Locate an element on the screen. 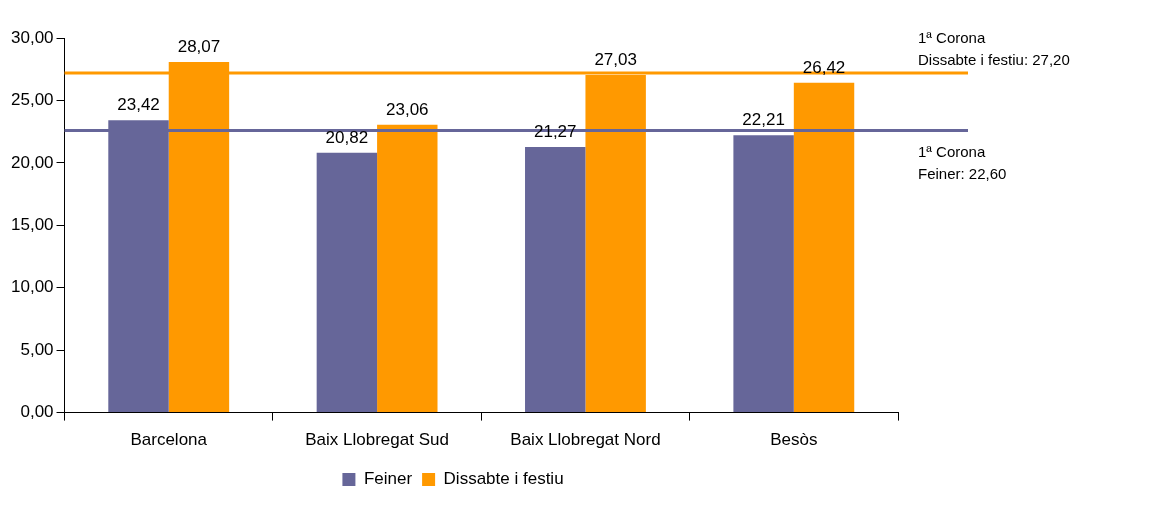  data-label: 23,42 is located at coordinates (138, 105).